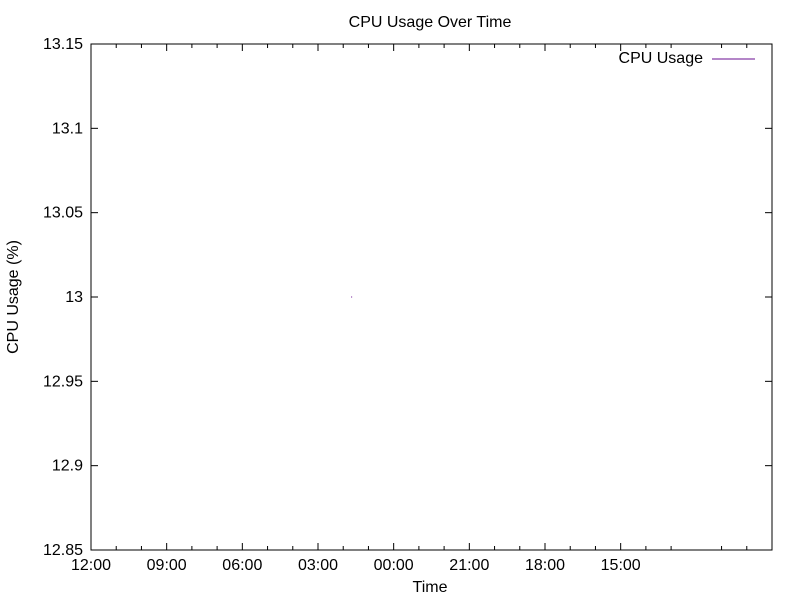 Image resolution: width=800 pixels, height=600 pixels. Describe the element at coordinates (63, 381) in the screenshot. I see `y-tick-label: 12.95` at that location.